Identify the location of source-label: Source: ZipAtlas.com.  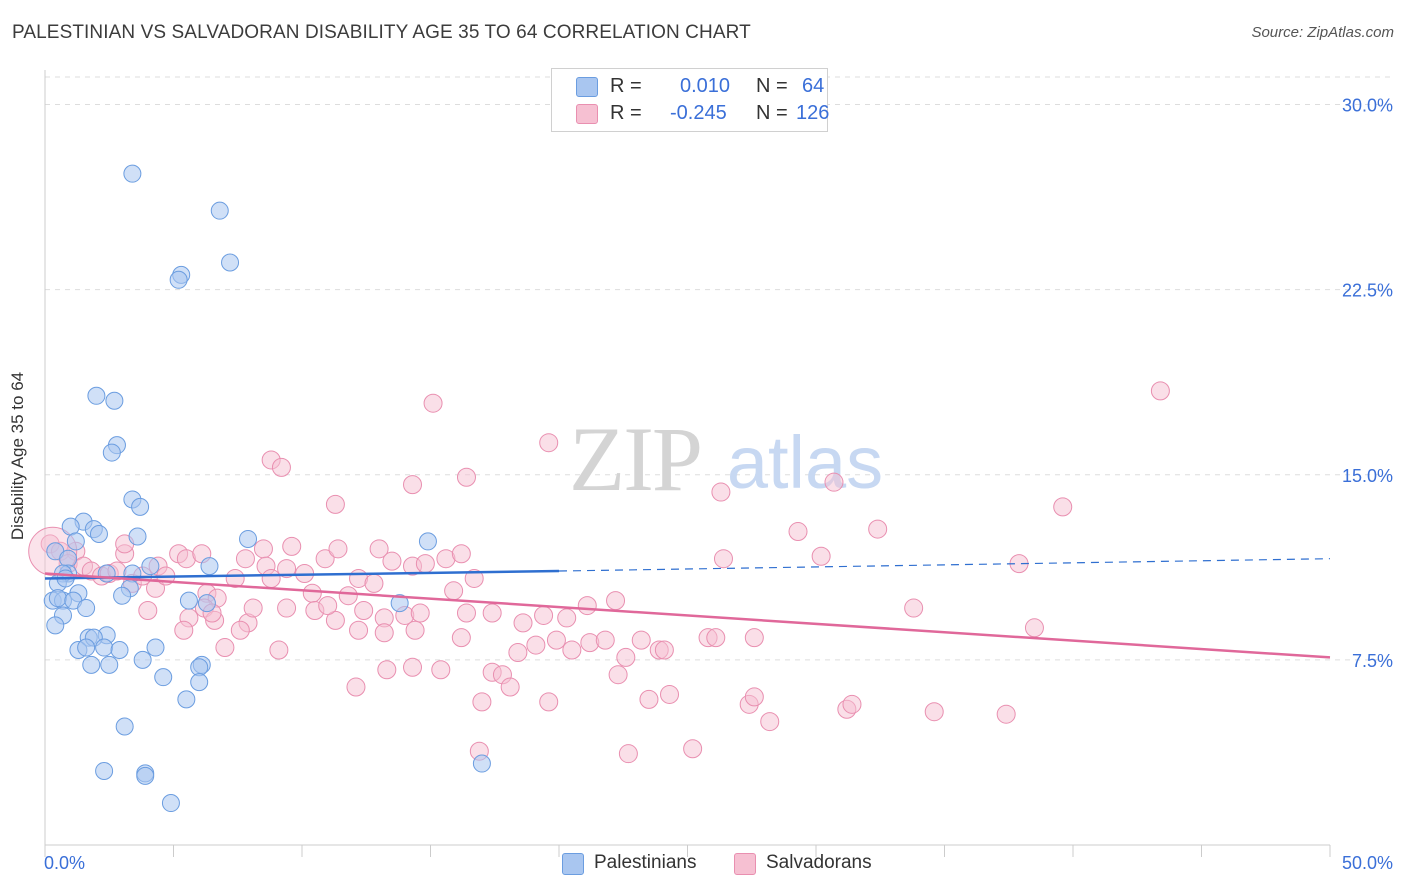
(1322, 32).